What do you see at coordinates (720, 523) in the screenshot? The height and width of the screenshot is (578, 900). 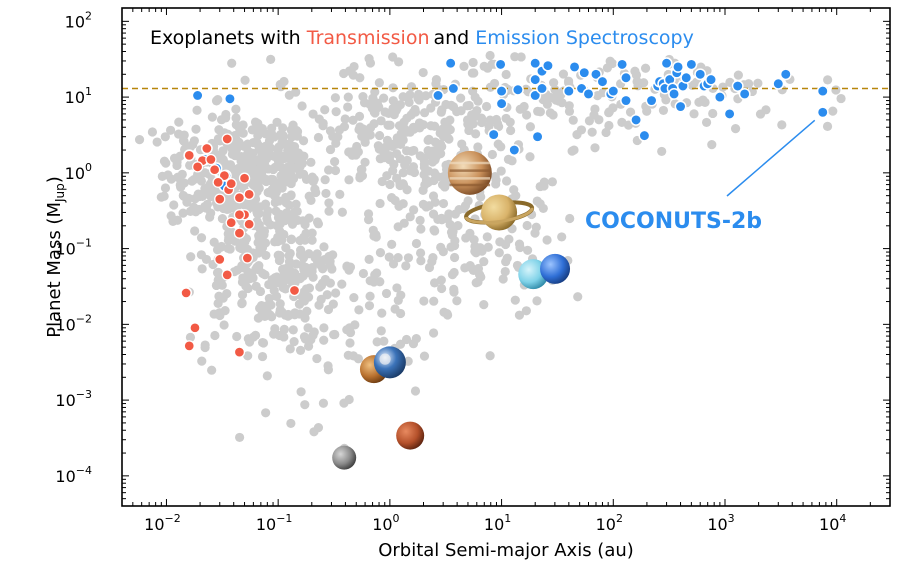 I see `x-tick-label: 10³` at bounding box center [720, 523].